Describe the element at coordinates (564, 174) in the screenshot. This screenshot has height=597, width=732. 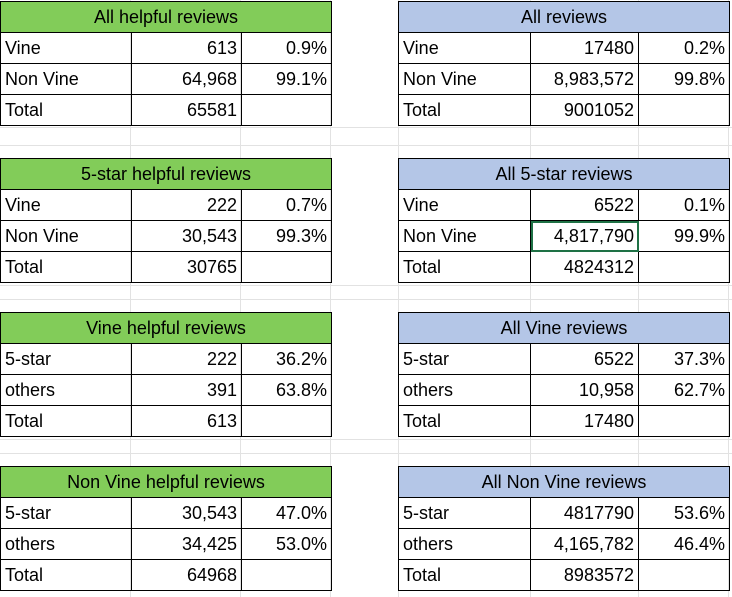
I see `table-title: All 5-star reviews` at that location.